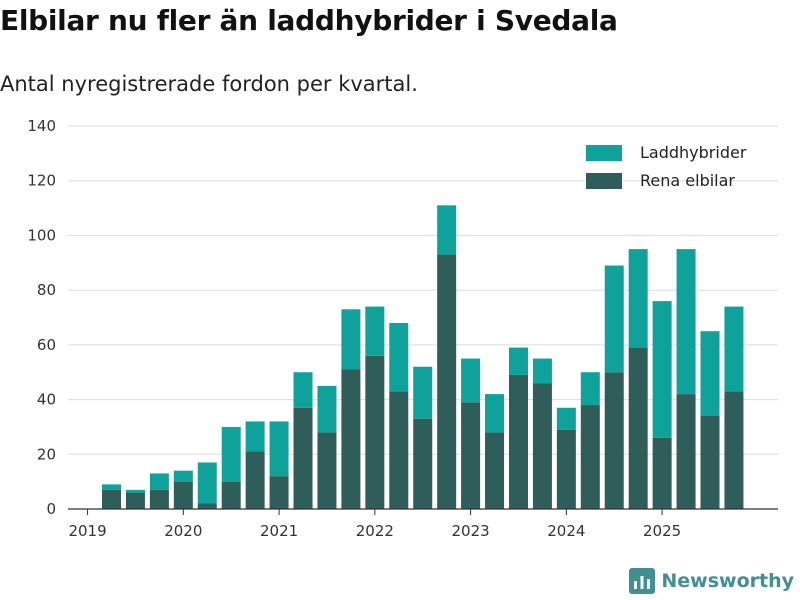 This screenshot has height=600, width=800. I want to click on y-tick-label: 60, so click(46, 345).